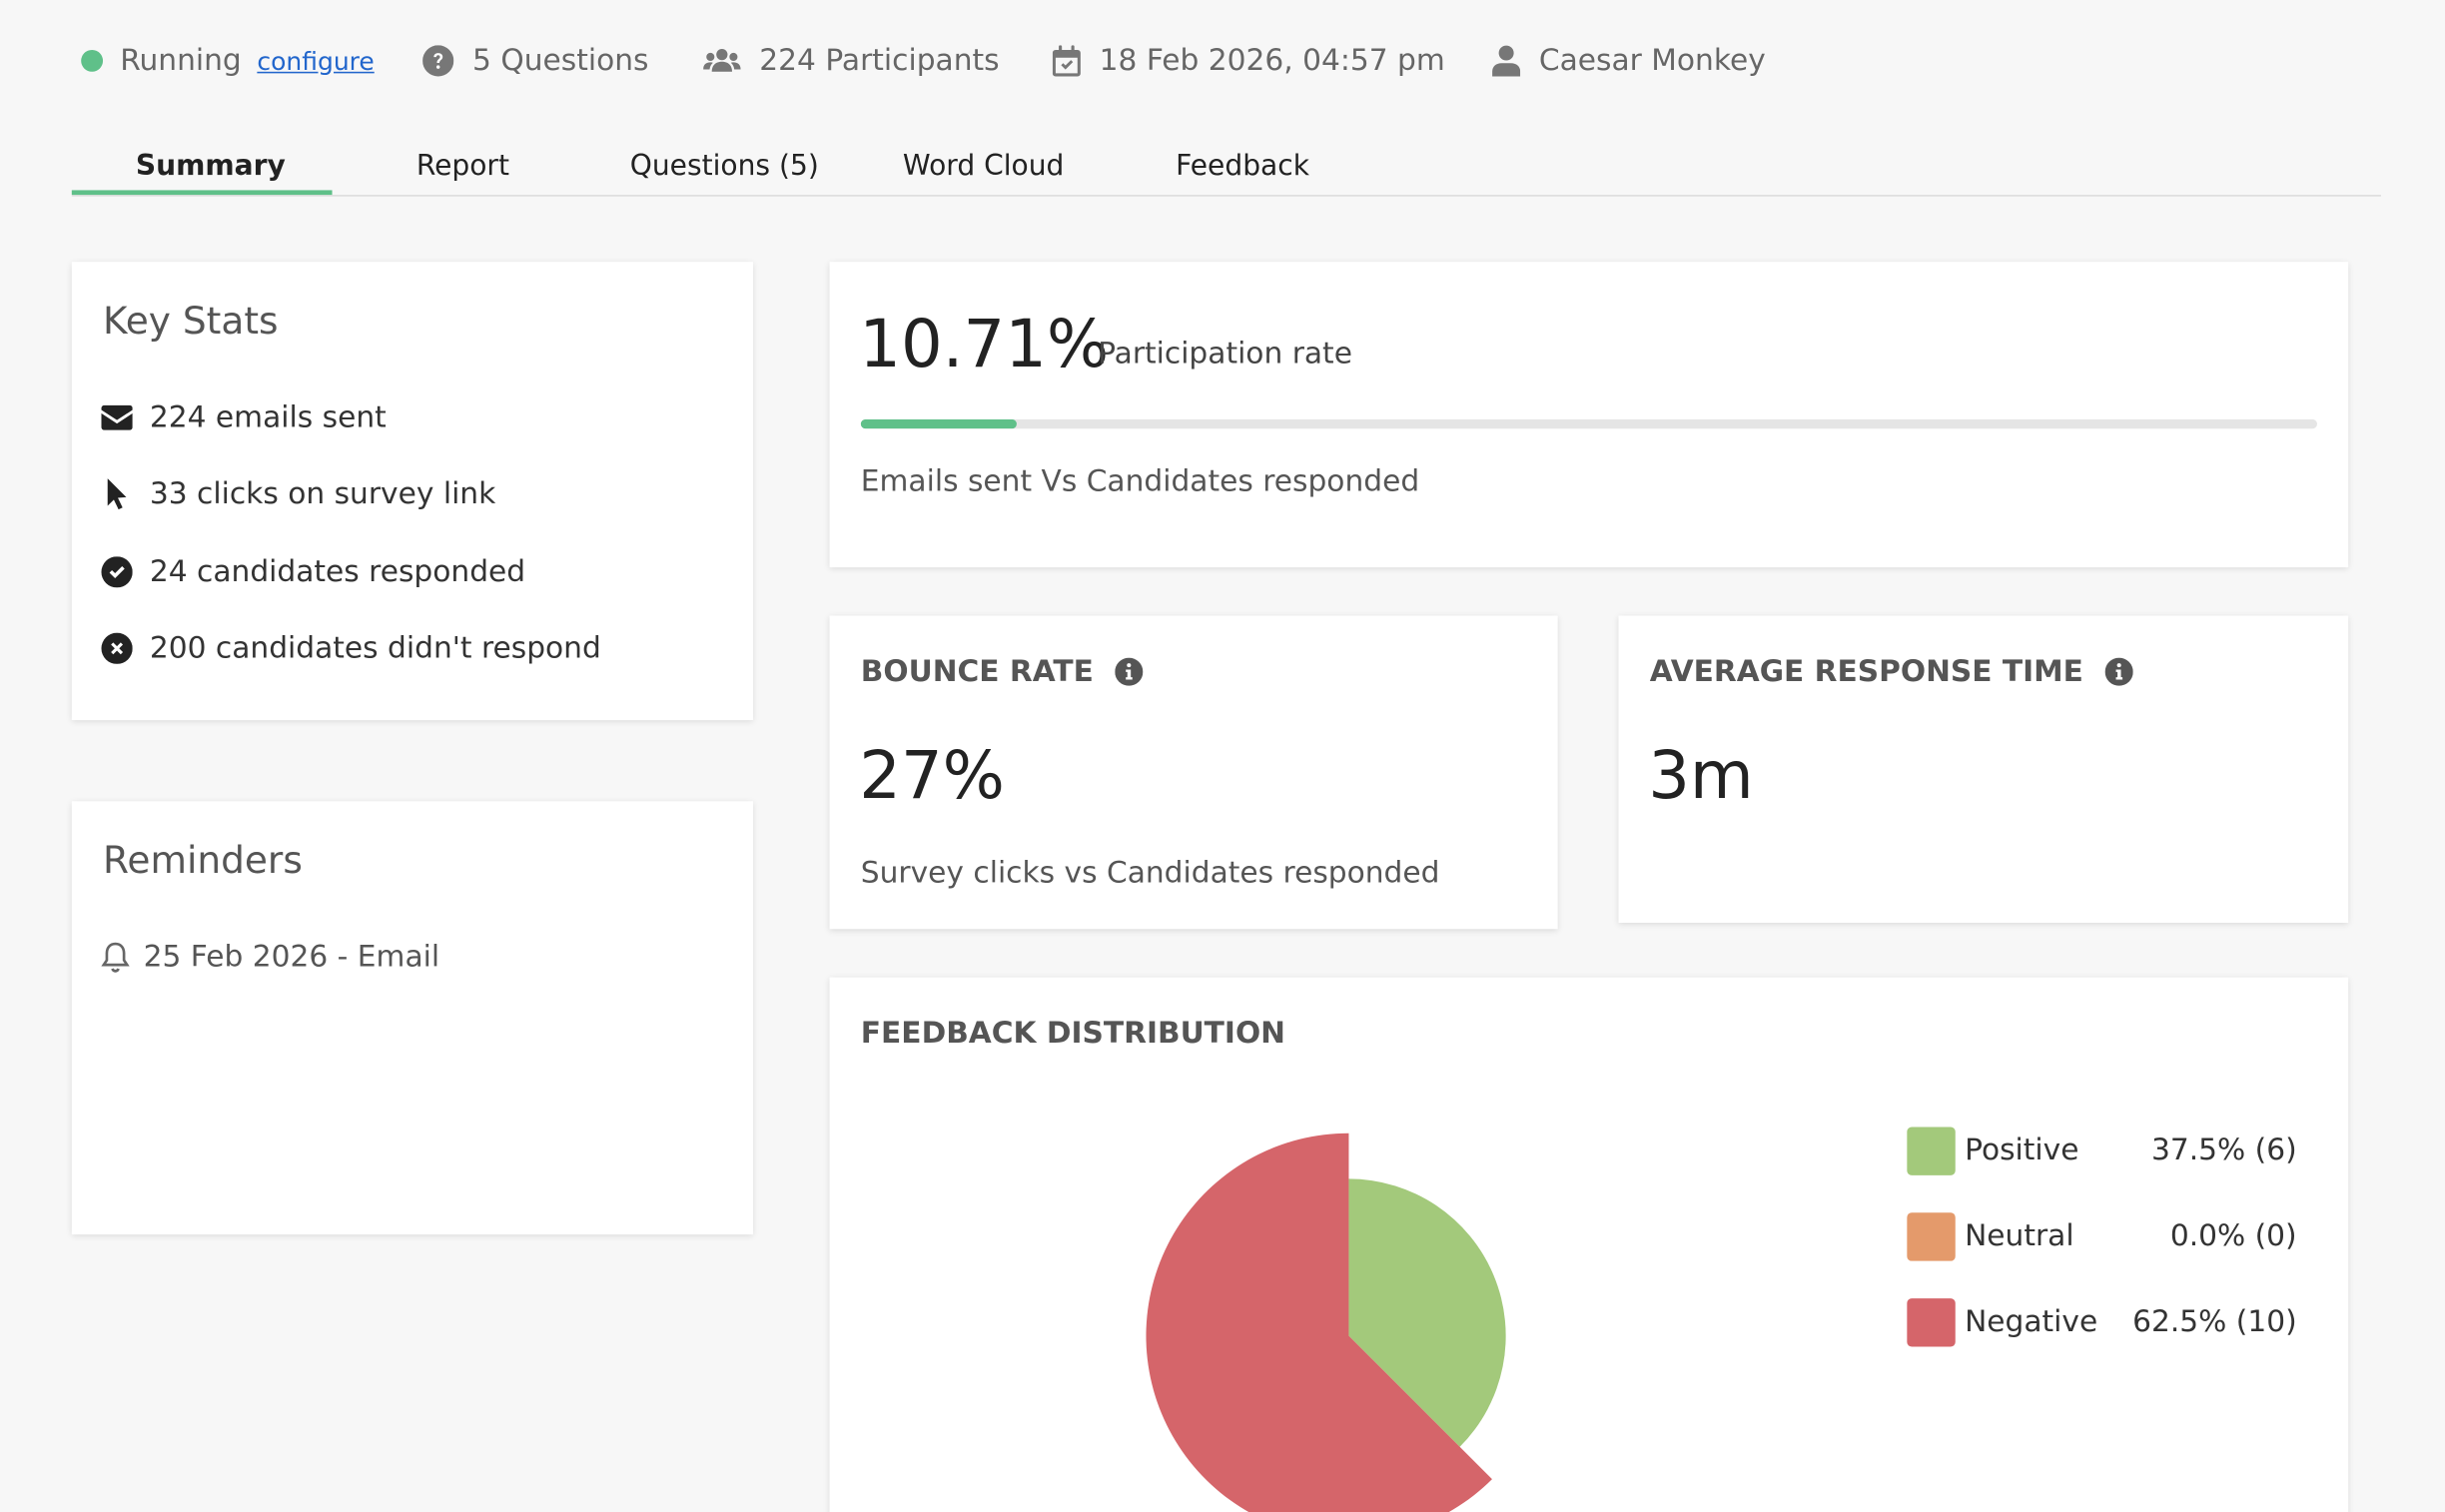 This screenshot has height=1512, width=2445. I want to click on status-indicator: Running configure, so click(228, 61).